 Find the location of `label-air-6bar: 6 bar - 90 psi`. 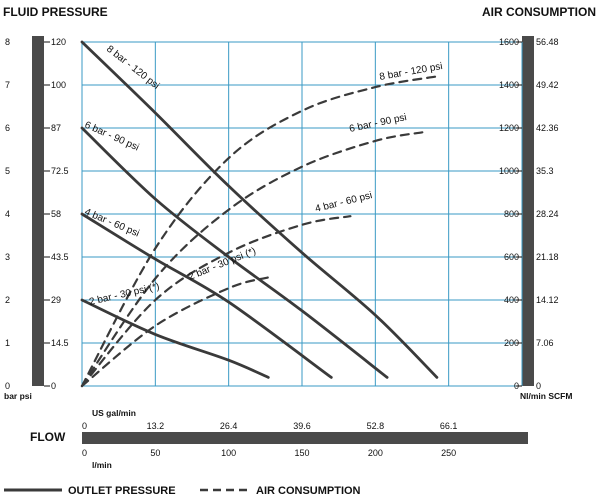

label-air-6bar: 6 bar - 90 psi is located at coordinates (377, 123).